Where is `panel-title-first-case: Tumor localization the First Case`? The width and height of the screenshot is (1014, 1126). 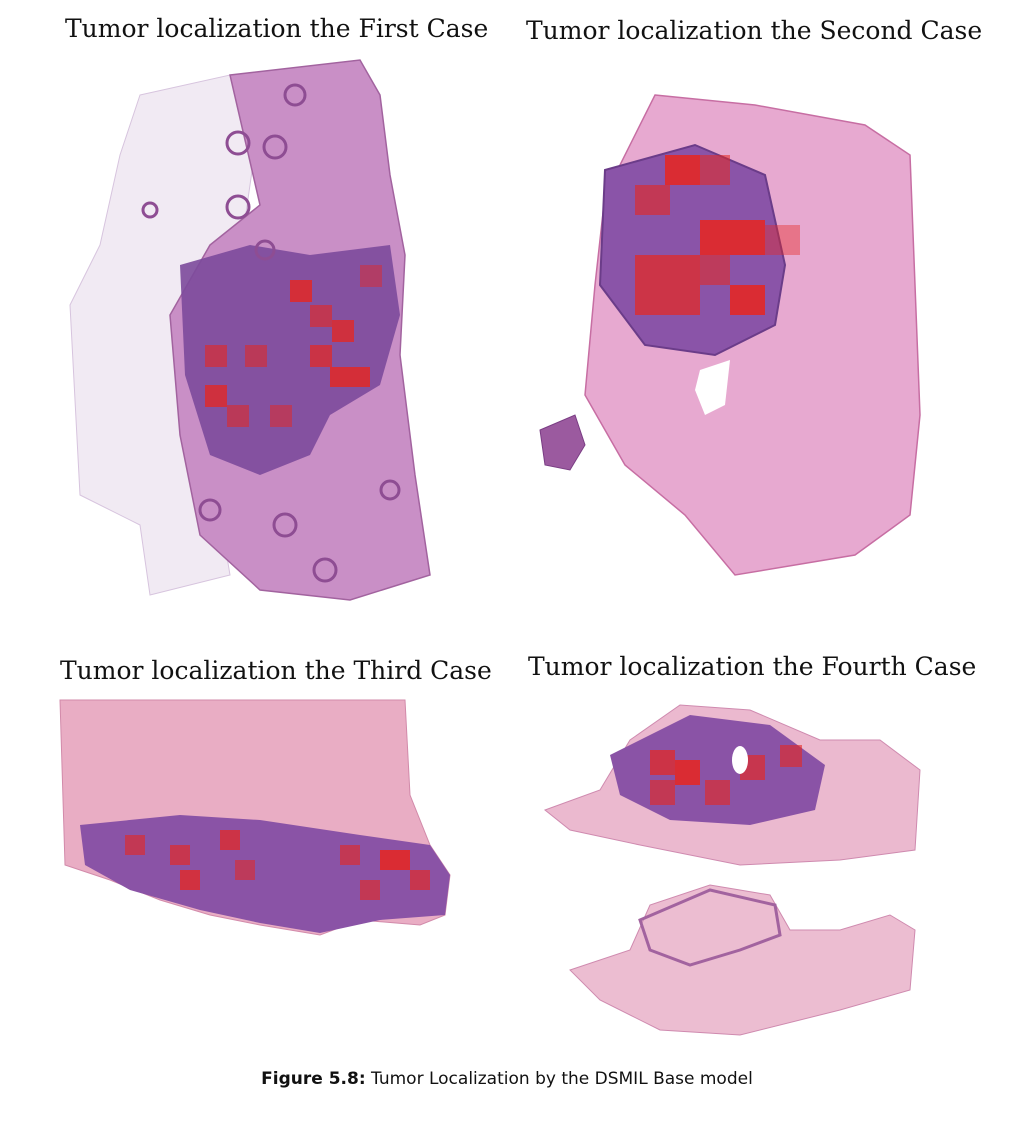 panel-title-first-case: Tumor localization the First Case is located at coordinates (277, 28).